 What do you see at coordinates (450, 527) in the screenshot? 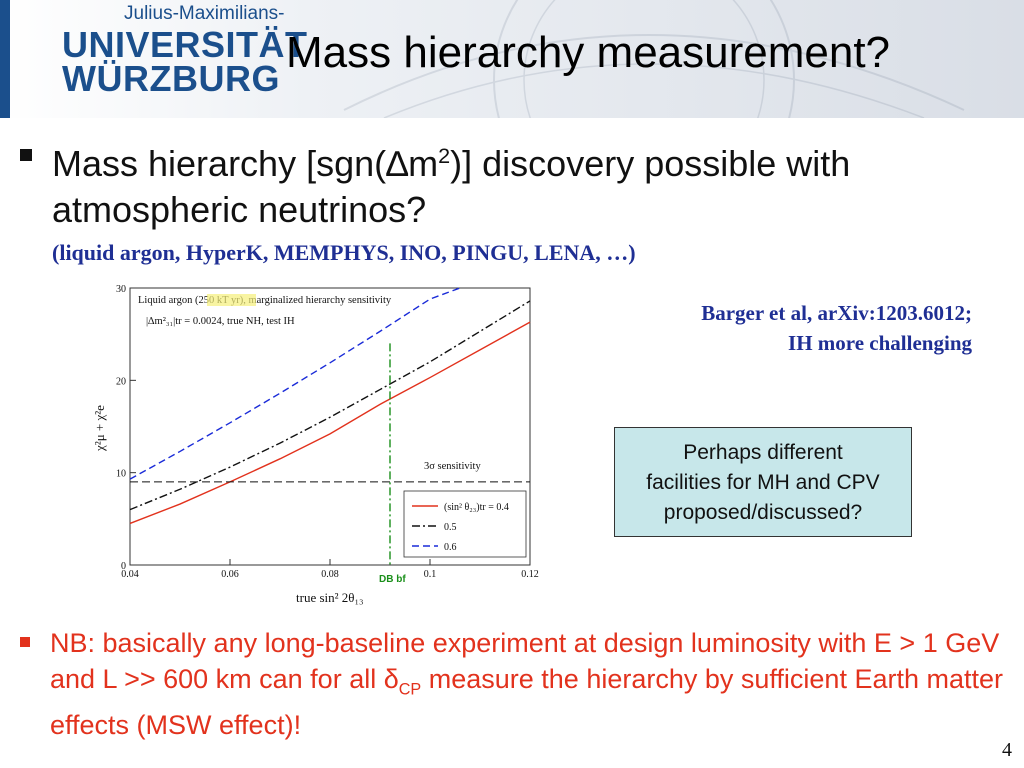
I see `legend-label-1: 0.5` at bounding box center [450, 527].